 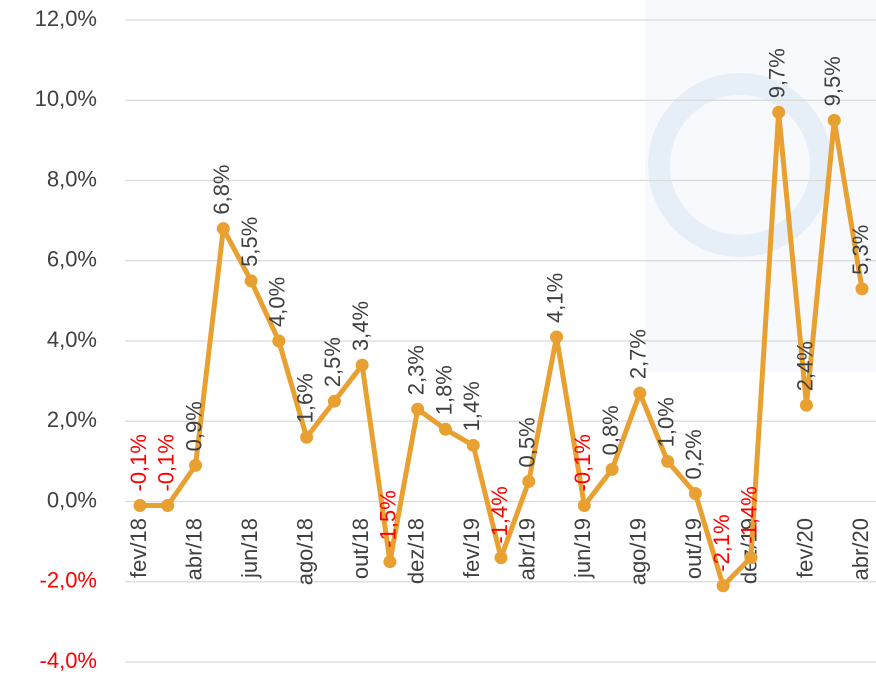 What do you see at coordinates (249, 548) in the screenshot?
I see `x-tick-label: jun/18` at bounding box center [249, 548].